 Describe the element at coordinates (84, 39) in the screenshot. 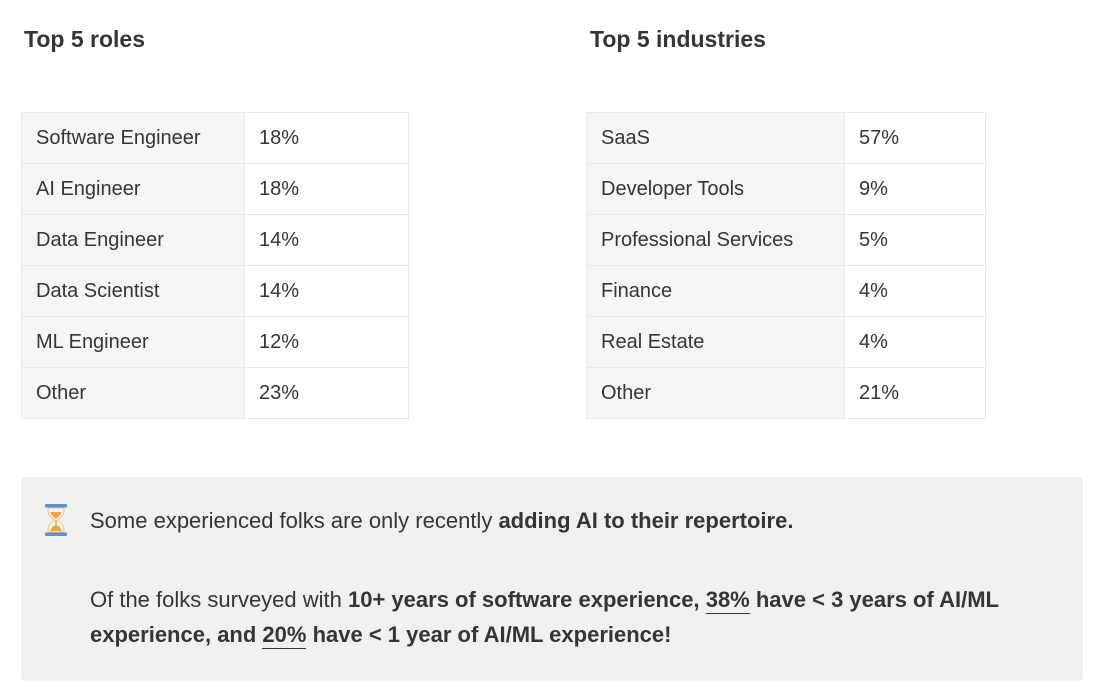

I see `roles-section-title: Top 5 roles` at that location.